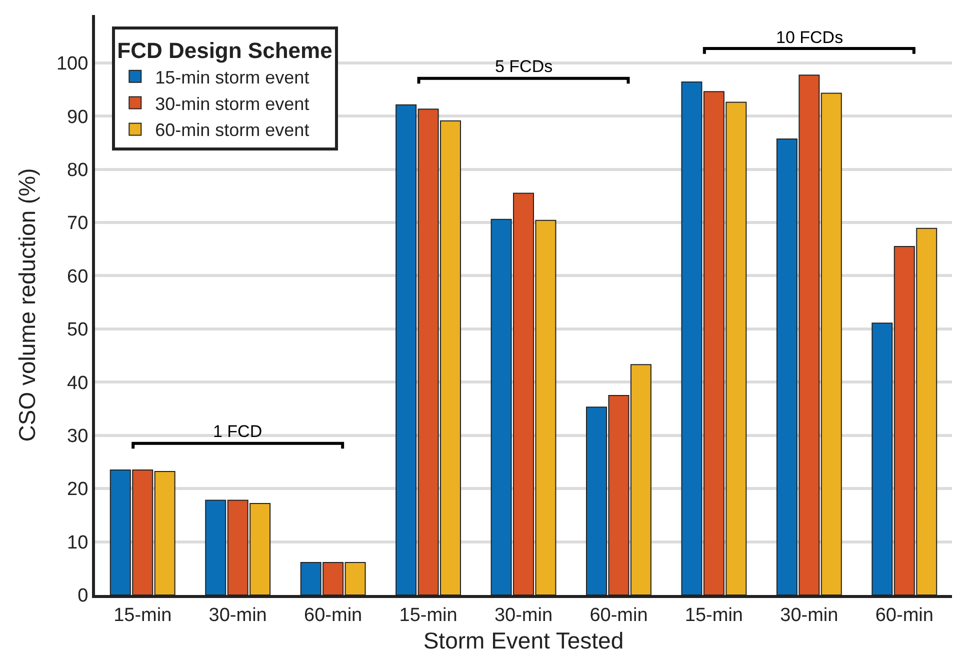 The height and width of the screenshot is (670, 962). What do you see at coordinates (232, 77) in the screenshot?
I see `legend-label: 15-min storm event` at bounding box center [232, 77].